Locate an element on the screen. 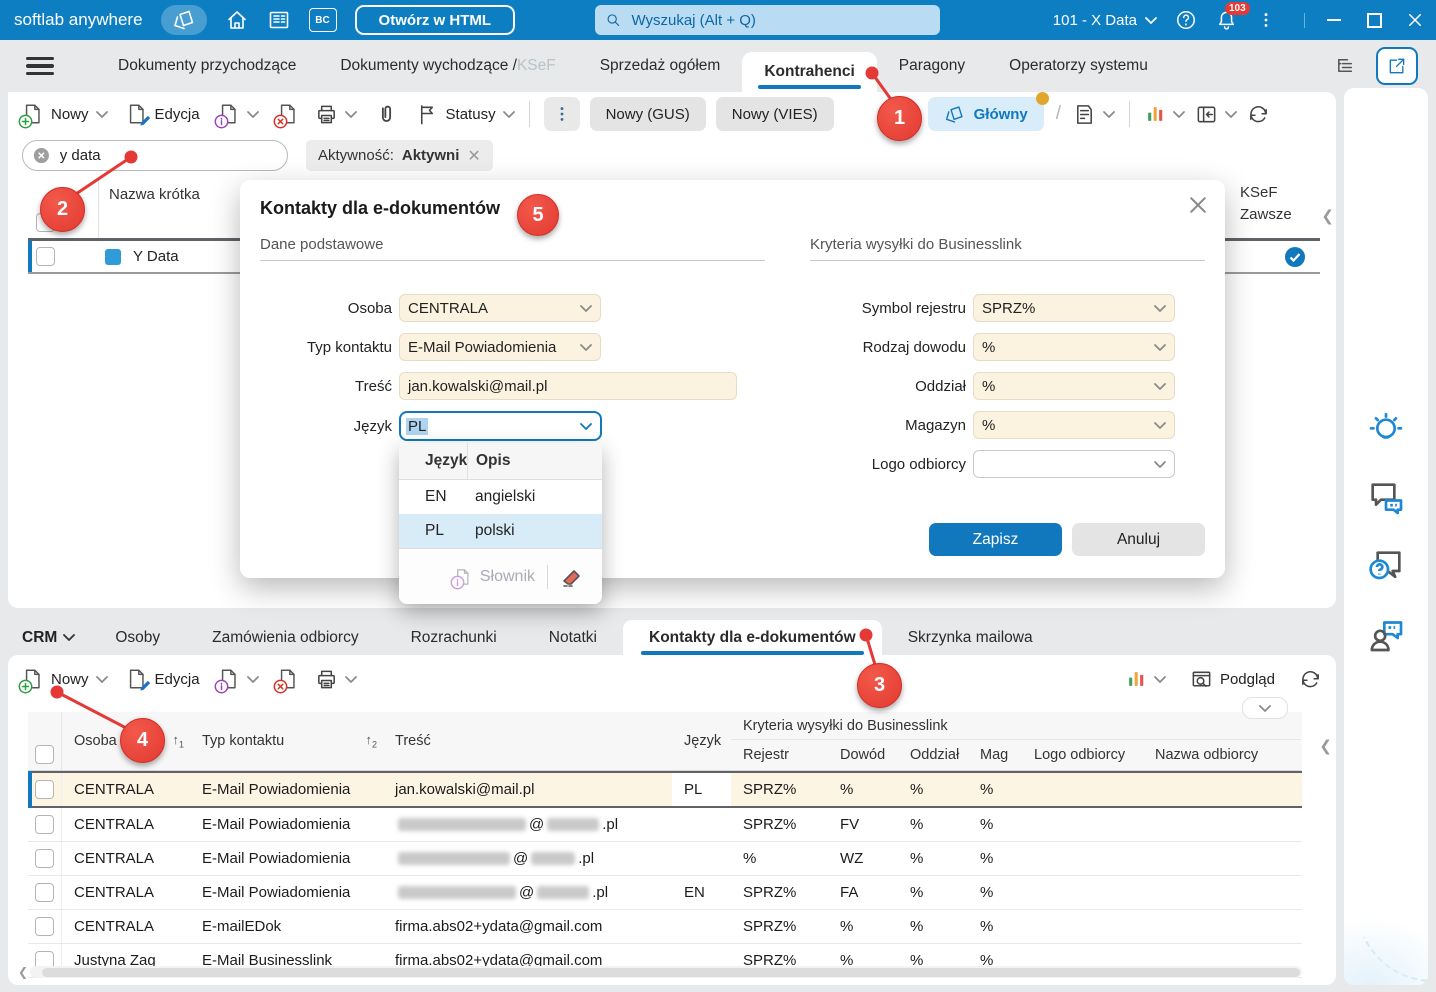 Image resolution: width=1436 pixels, height=992 pixels. global-search is located at coordinates (768, 20).